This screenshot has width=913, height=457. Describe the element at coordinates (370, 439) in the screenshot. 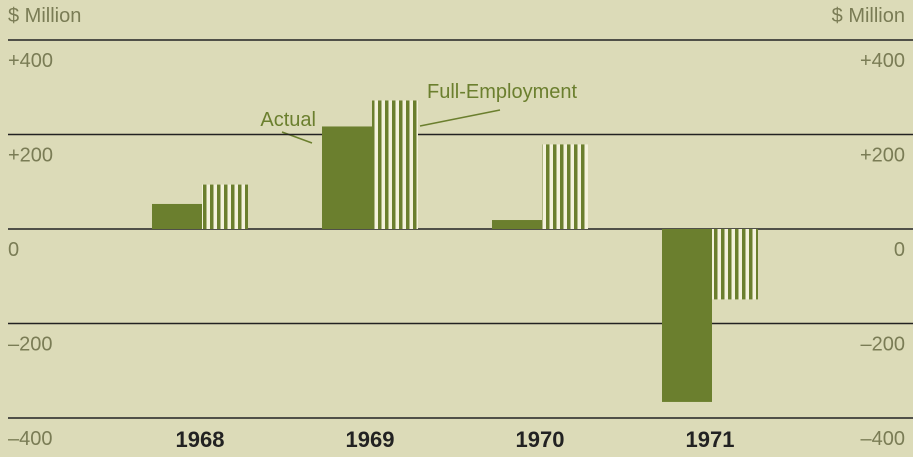

I see `x-tick-label: 1969` at that location.